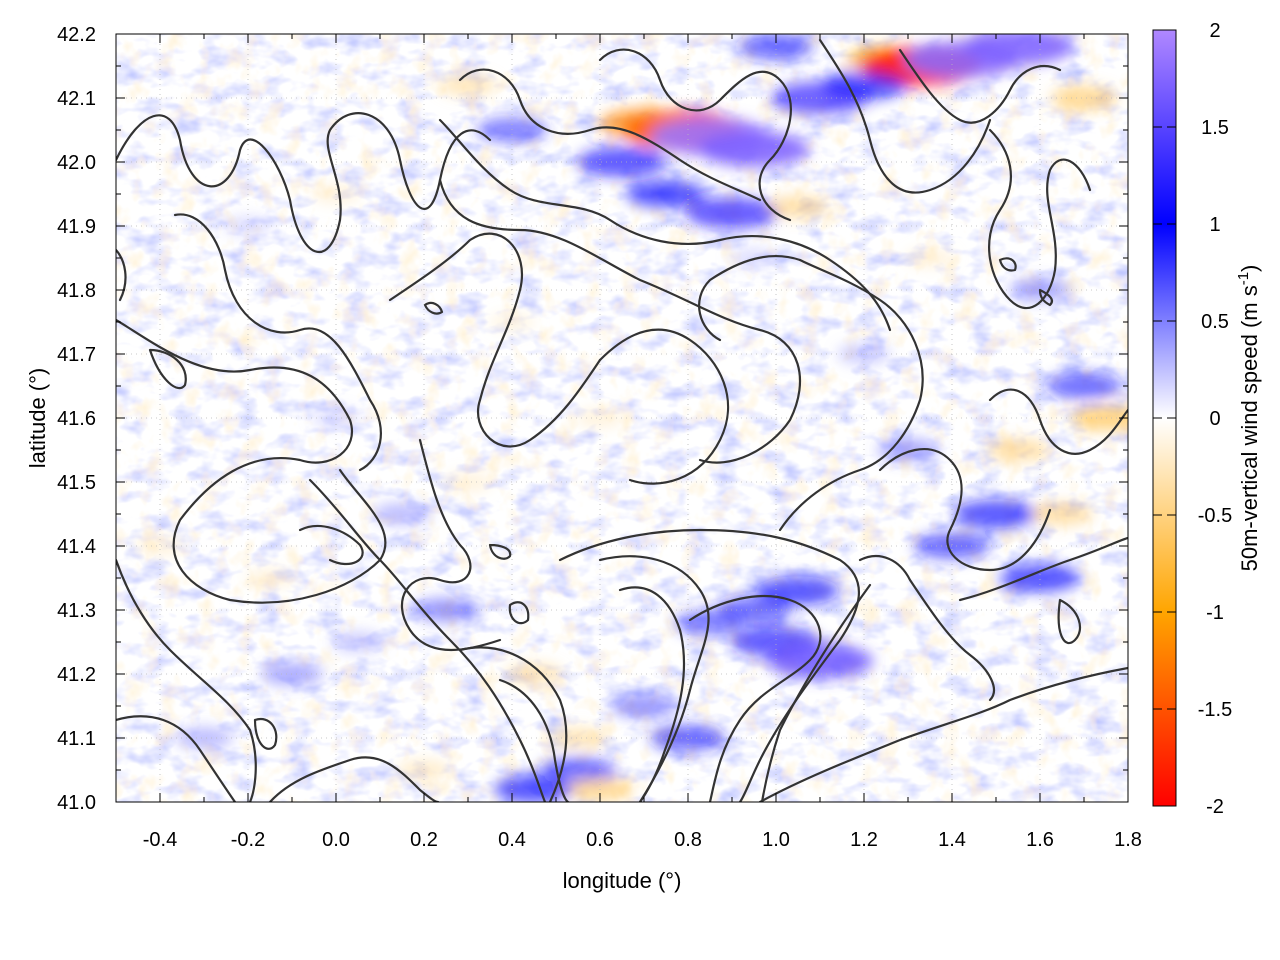  I want to click on y-tick-label: 41.2, so click(76, 675).